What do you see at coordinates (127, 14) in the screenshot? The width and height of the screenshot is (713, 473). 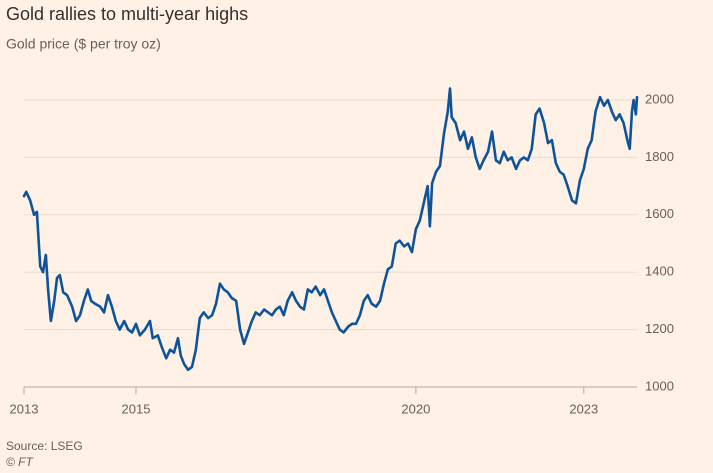 I see `chart-title: Gold rallies to multi-year highs` at bounding box center [127, 14].